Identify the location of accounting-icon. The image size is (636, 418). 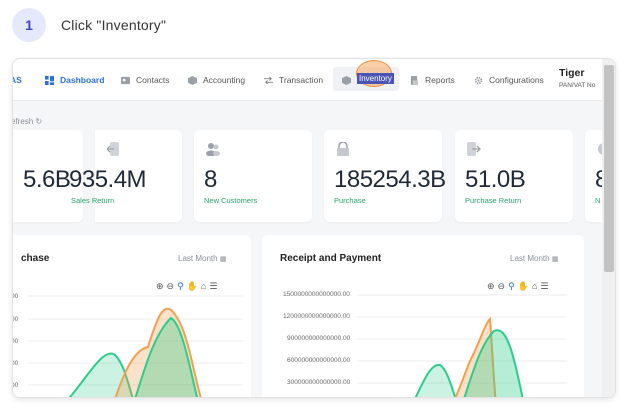
(192, 80).